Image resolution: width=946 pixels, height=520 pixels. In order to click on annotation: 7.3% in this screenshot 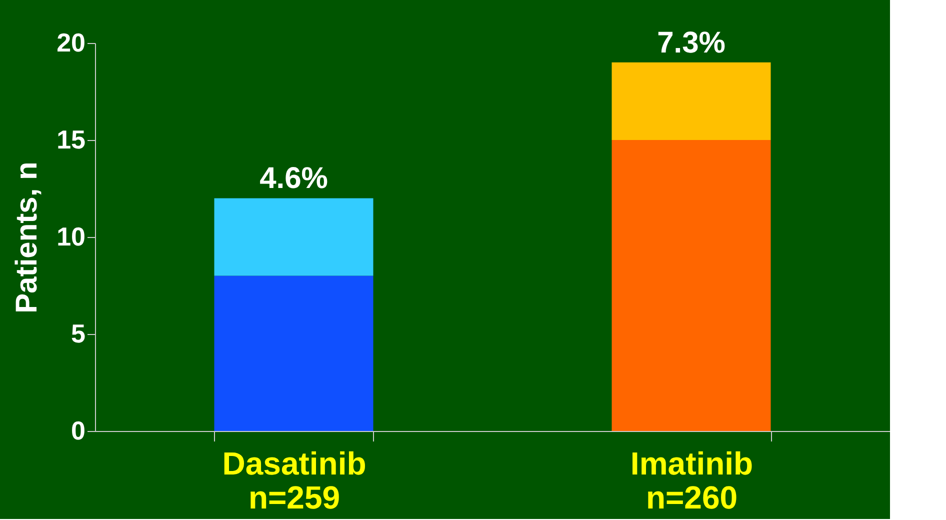, I will do `click(691, 43)`.